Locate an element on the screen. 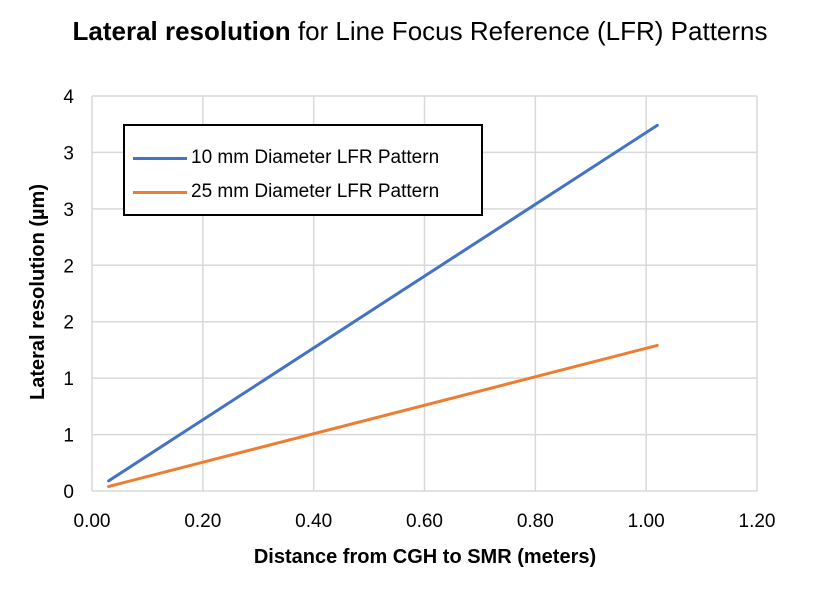 This screenshot has width=821, height=609. legend-item-10mm: 10 mm Diameter LFR Pattern is located at coordinates (286, 158).